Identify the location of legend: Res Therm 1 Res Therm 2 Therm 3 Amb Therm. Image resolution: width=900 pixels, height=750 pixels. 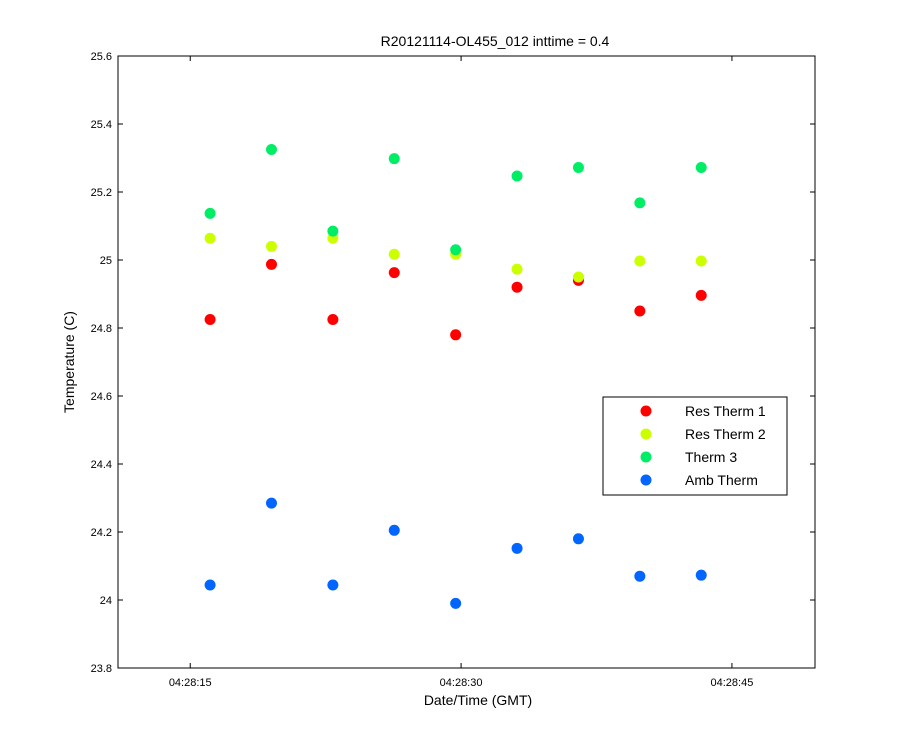
(695, 446).